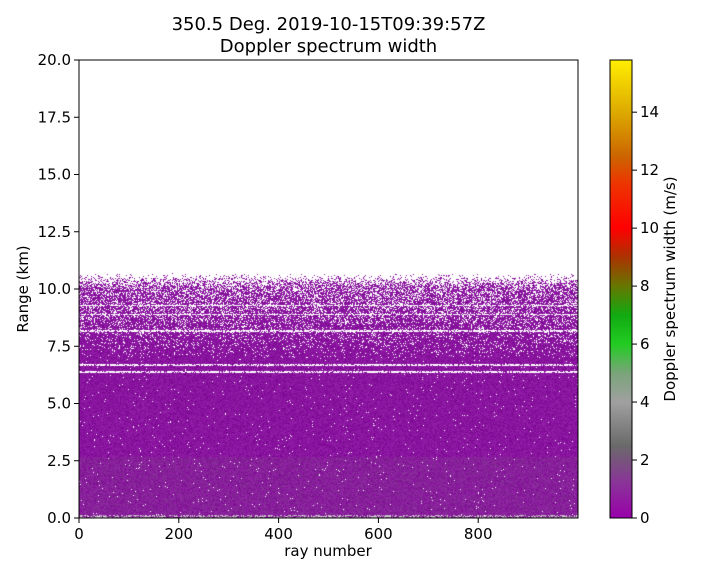 Image resolution: width=720 pixels, height=576 pixels. I want to click on y-tick-label: 12.5, so click(54, 232).